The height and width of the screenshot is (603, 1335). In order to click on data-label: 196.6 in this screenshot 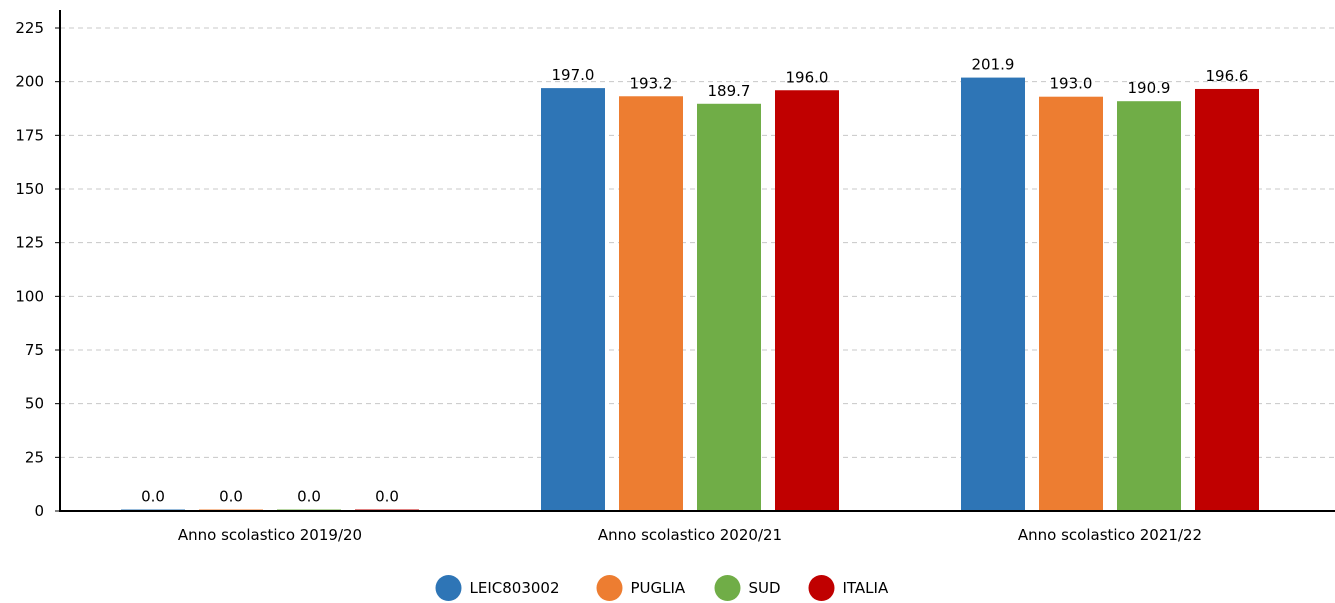, I will do `click(1227, 76)`.